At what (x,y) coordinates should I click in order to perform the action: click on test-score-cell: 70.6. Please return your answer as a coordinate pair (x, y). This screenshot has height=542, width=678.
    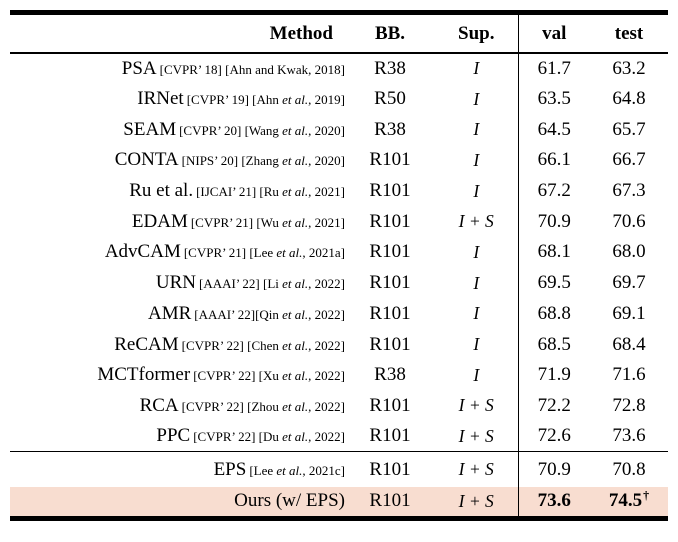
    Looking at the image, I should click on (629, 221).